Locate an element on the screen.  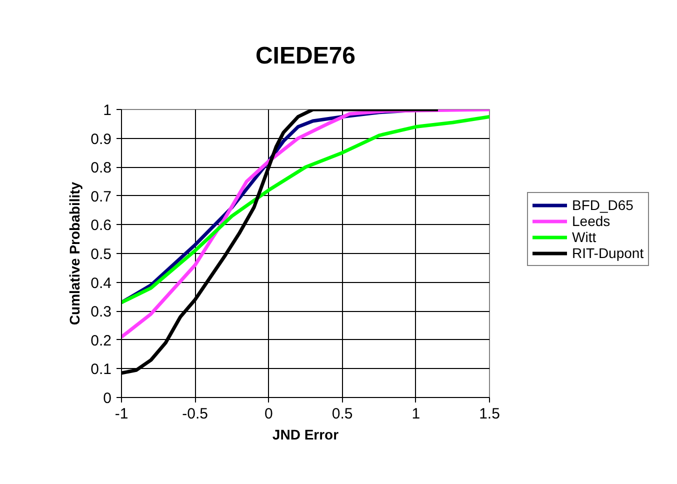
x-tick-label: -1 is located at coordinates (121, 414).